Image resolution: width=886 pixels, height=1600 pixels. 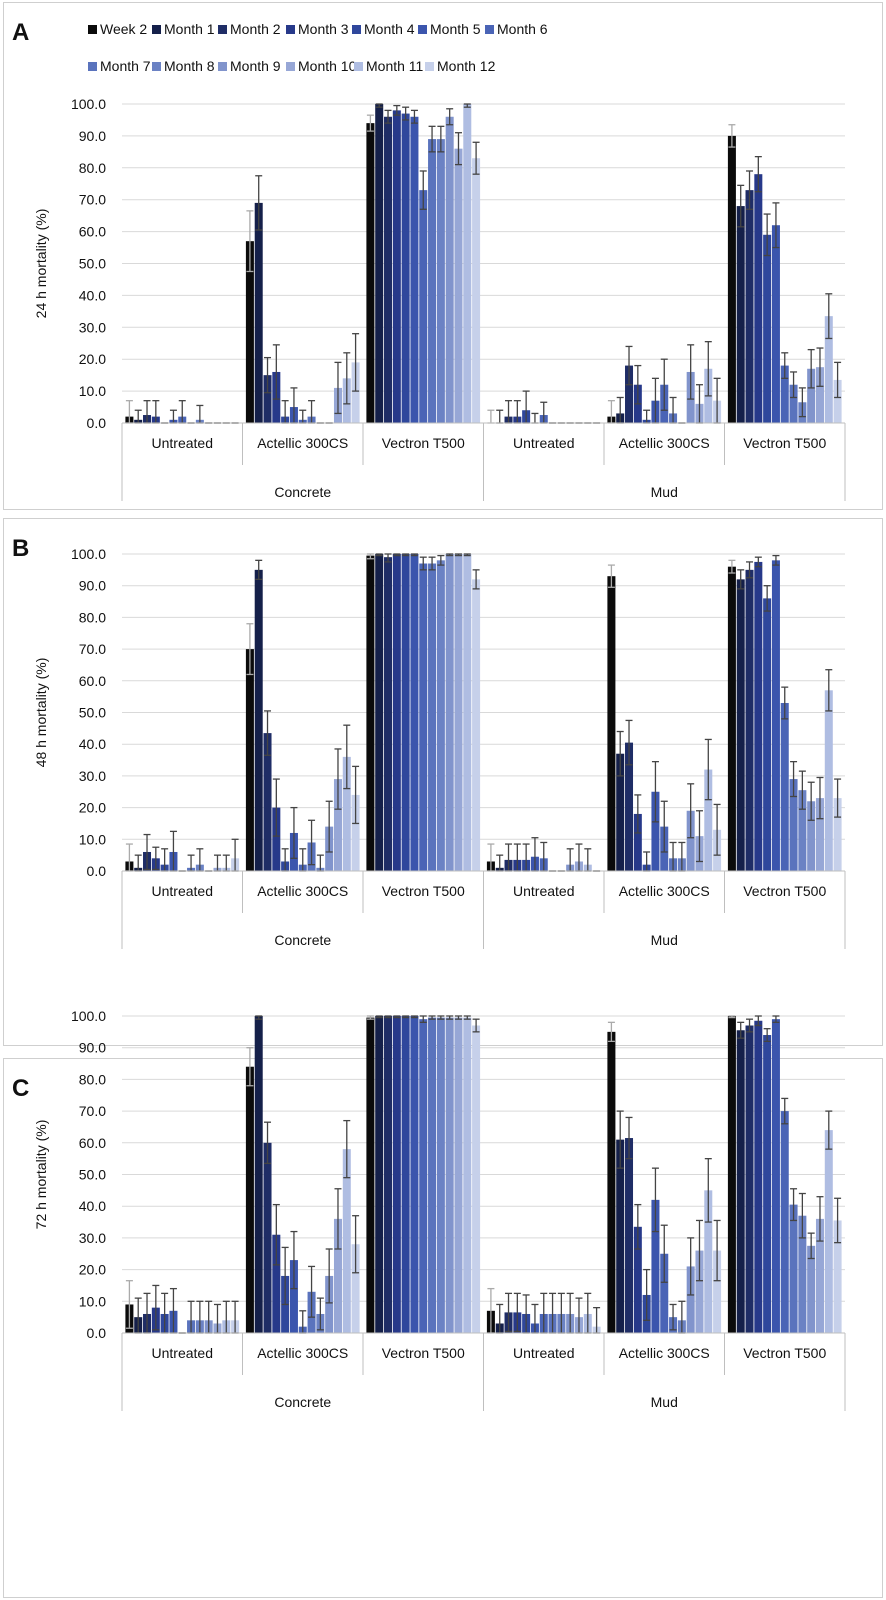 I want to click on y-axis-label: 72 h mortality (%), so click(x=41, y=1175).